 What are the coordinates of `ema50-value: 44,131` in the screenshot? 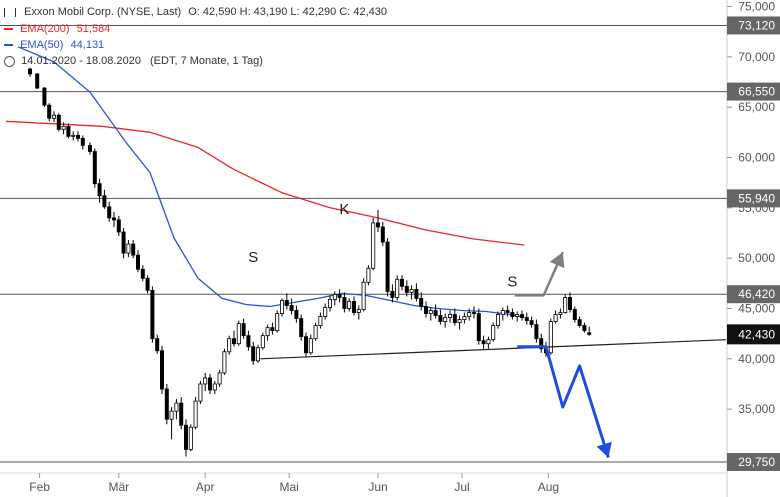 It's located at (87, 45).